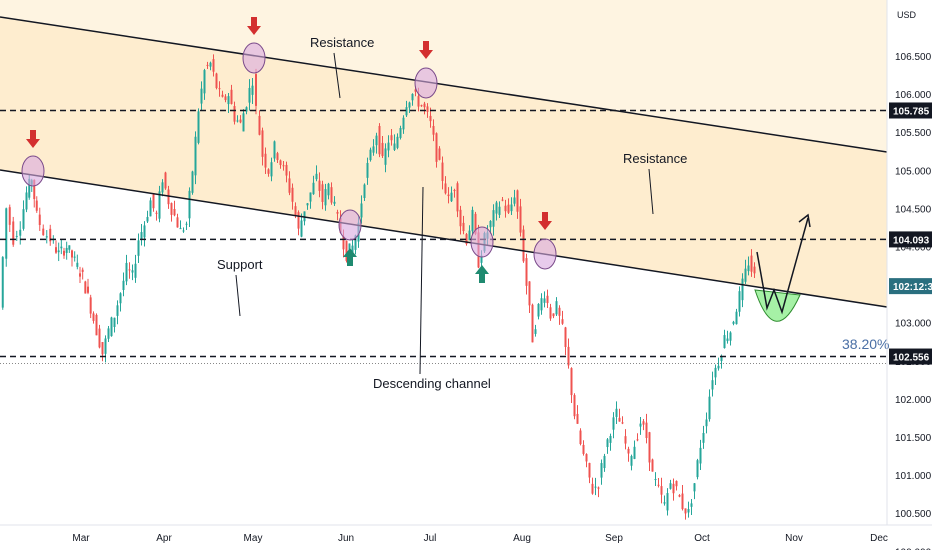 This screenshot has width=932, height=550. What do you see at coordinates (911, 358) in the screenshot?
I see `price-badge-label: 102.556` at bounding box center [911, 358].